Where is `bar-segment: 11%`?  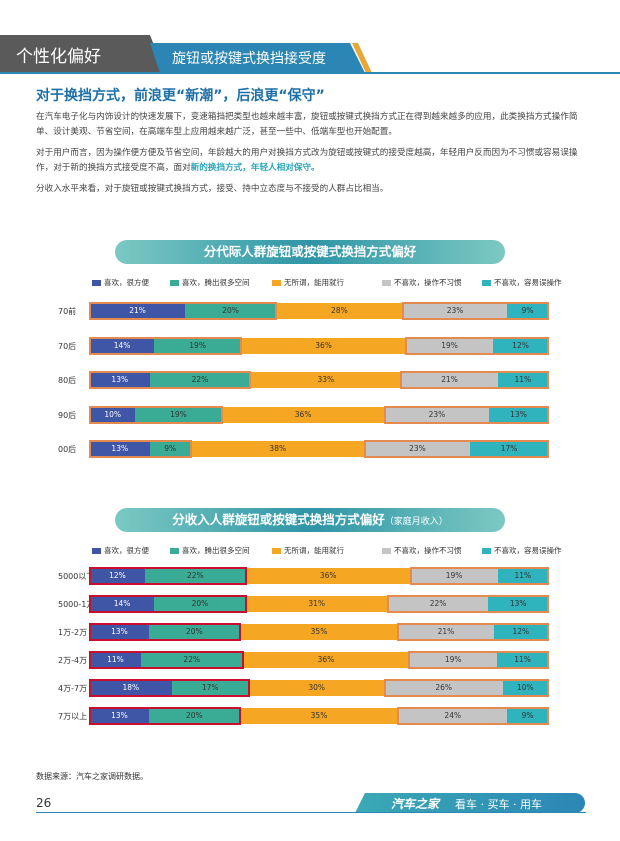
bar-segment: 11% is located at coordinates (522, 660).